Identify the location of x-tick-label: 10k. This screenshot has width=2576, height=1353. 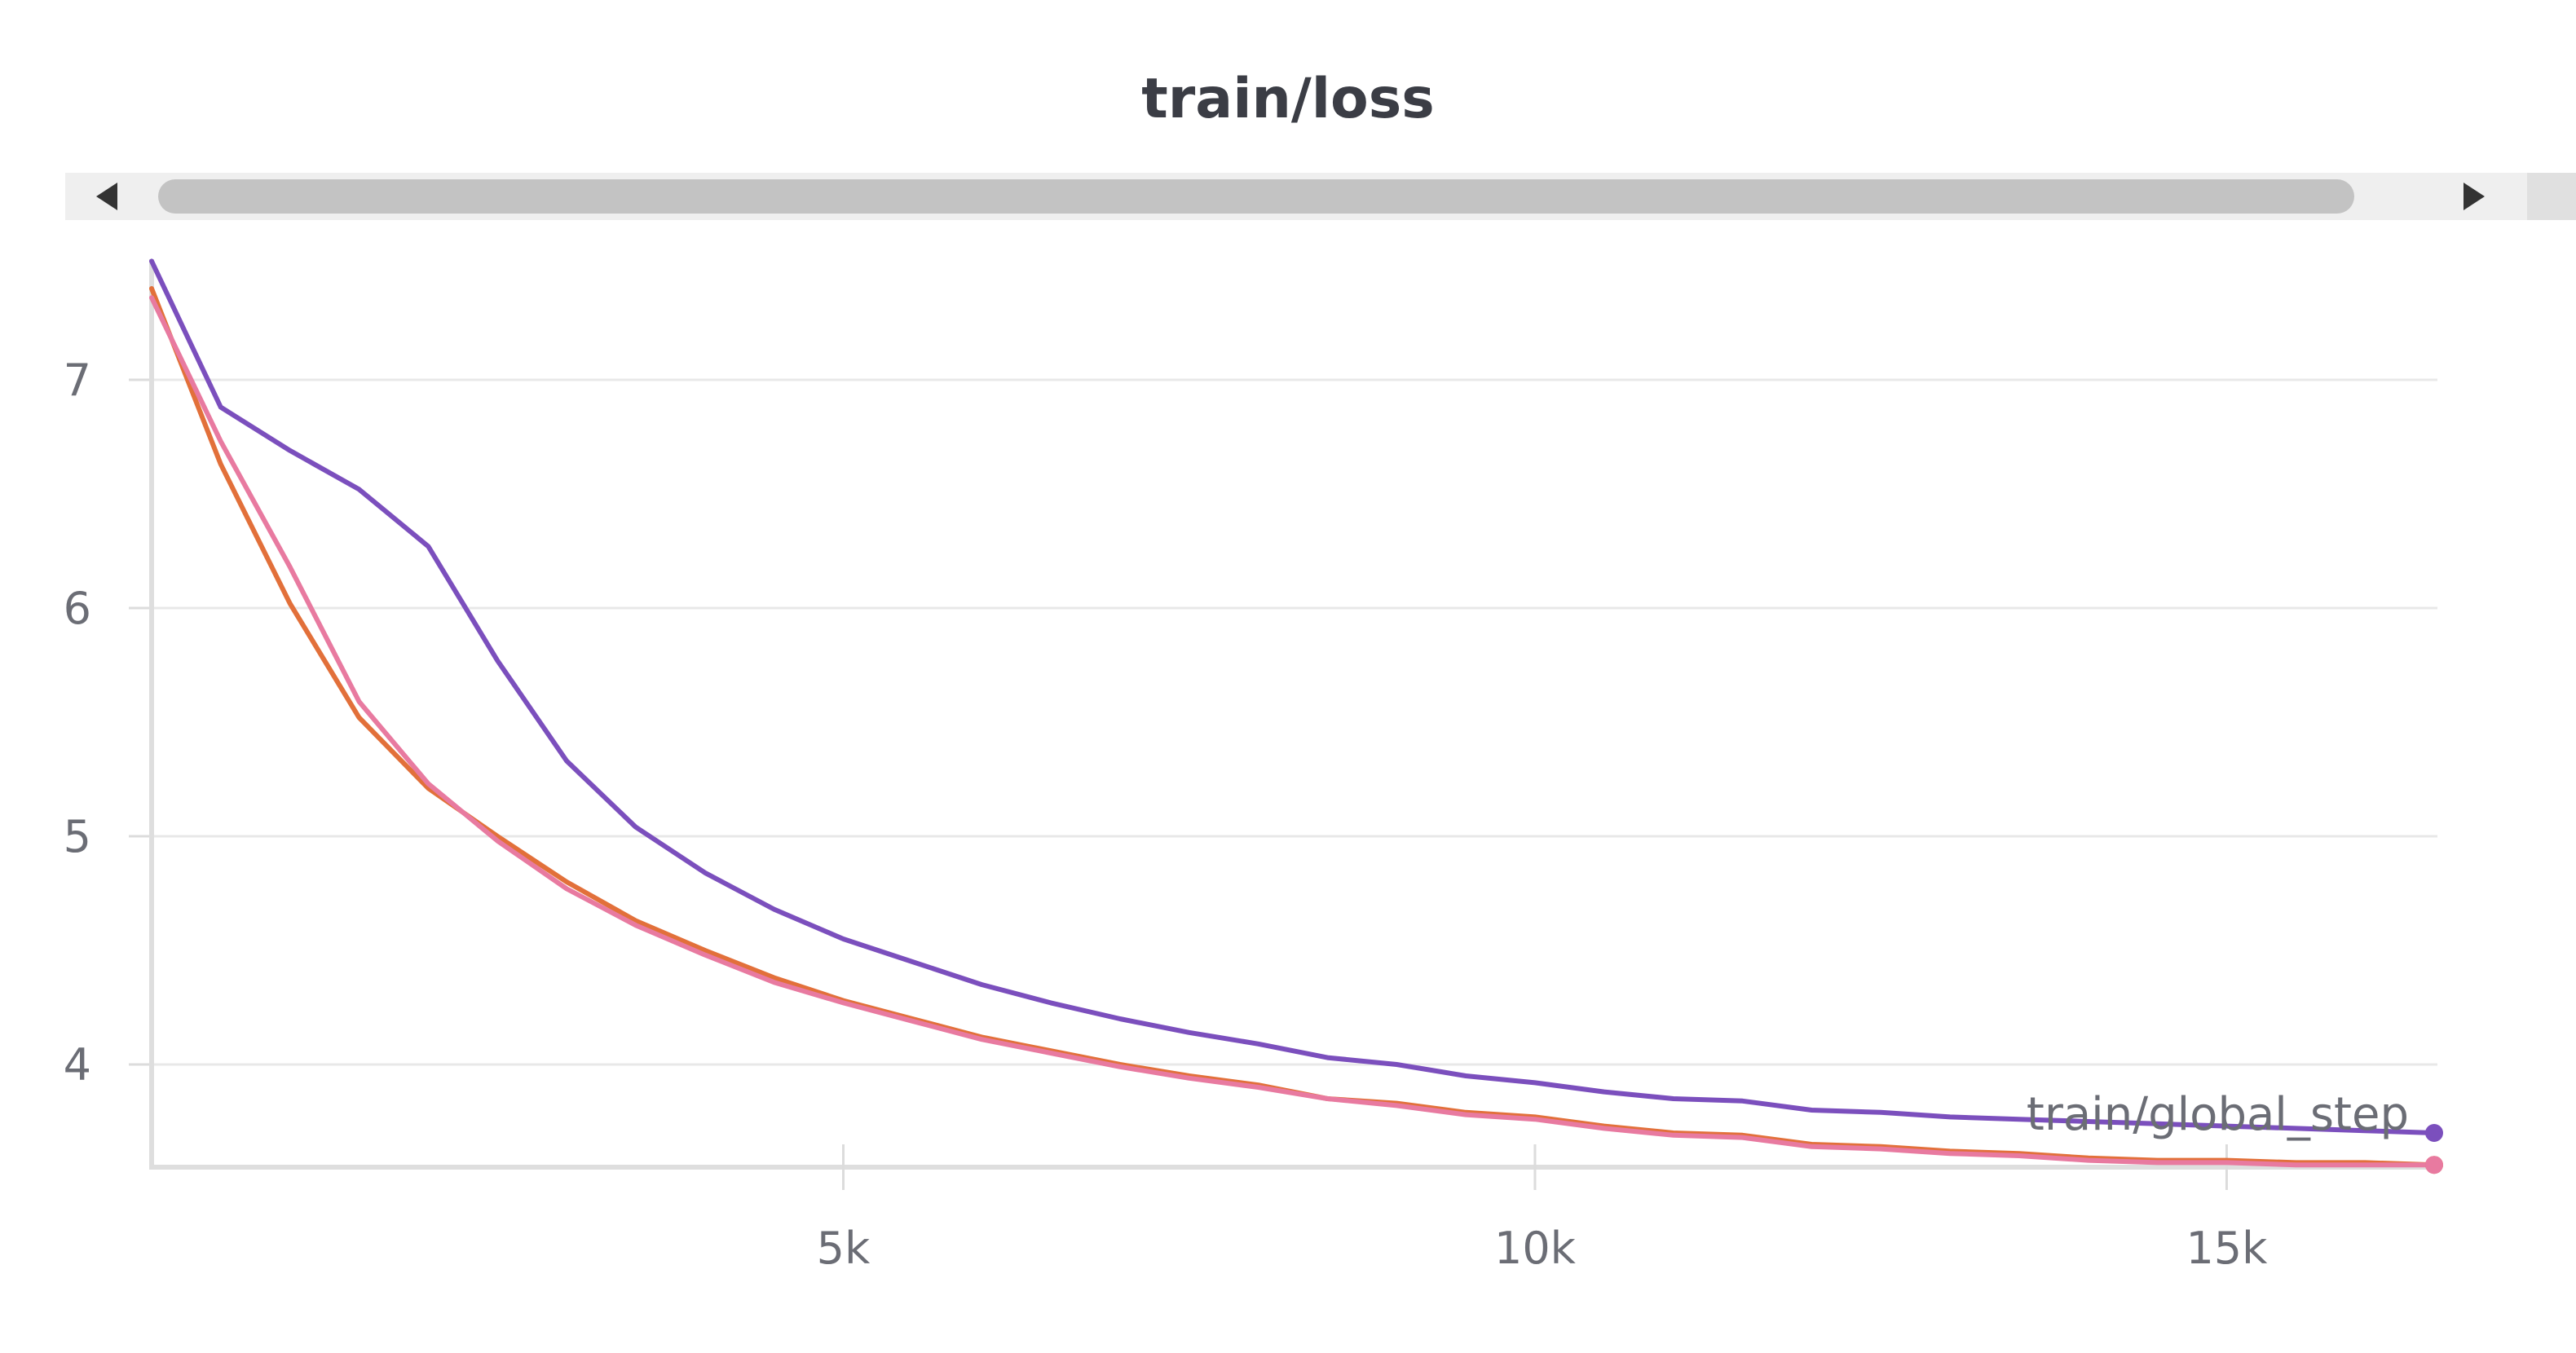
(1535, 1248).